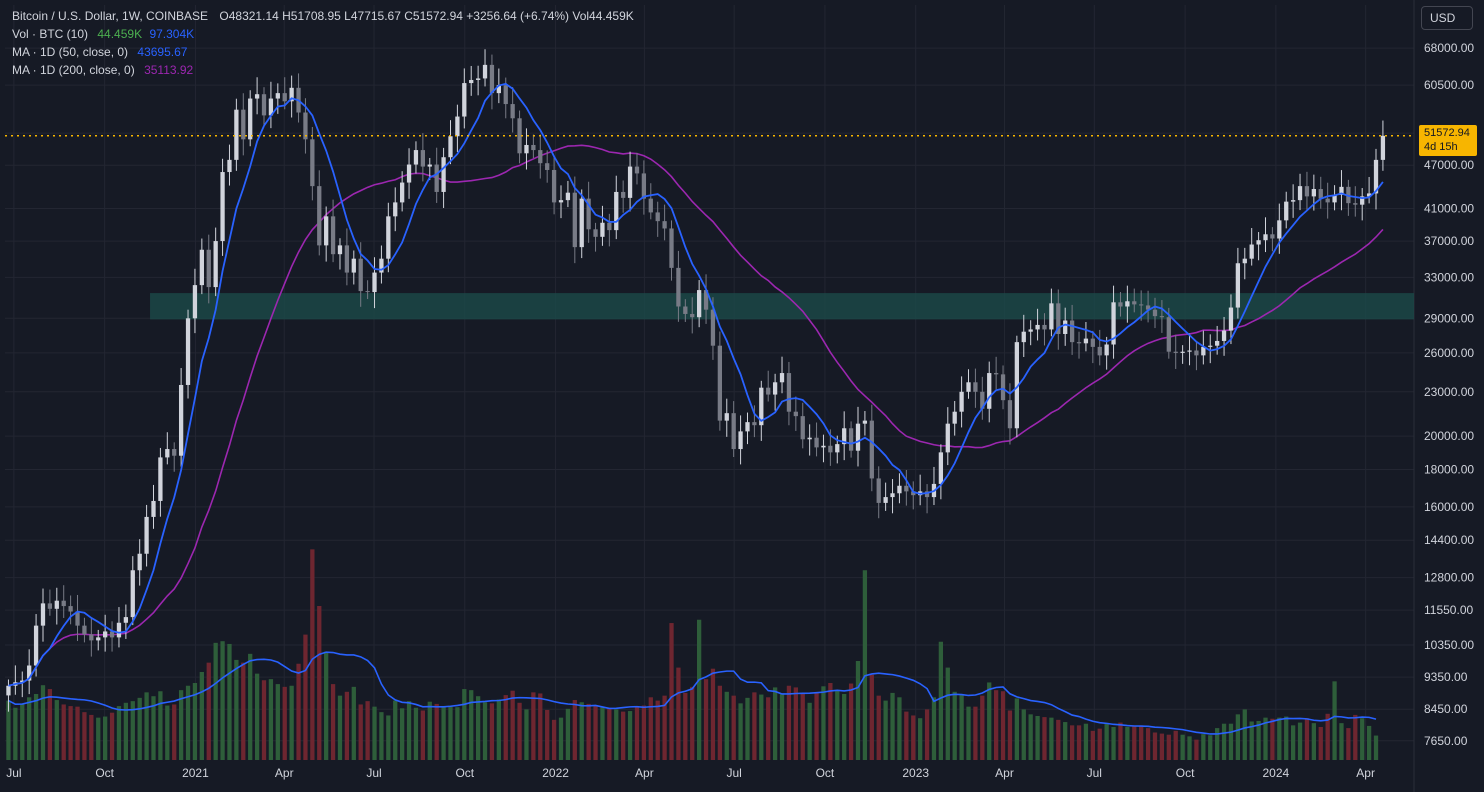 Image resolution: width=1484 pixels, height=792 pixels. I want to click on price-tick-label: 60500.00, so click(1449, 85).